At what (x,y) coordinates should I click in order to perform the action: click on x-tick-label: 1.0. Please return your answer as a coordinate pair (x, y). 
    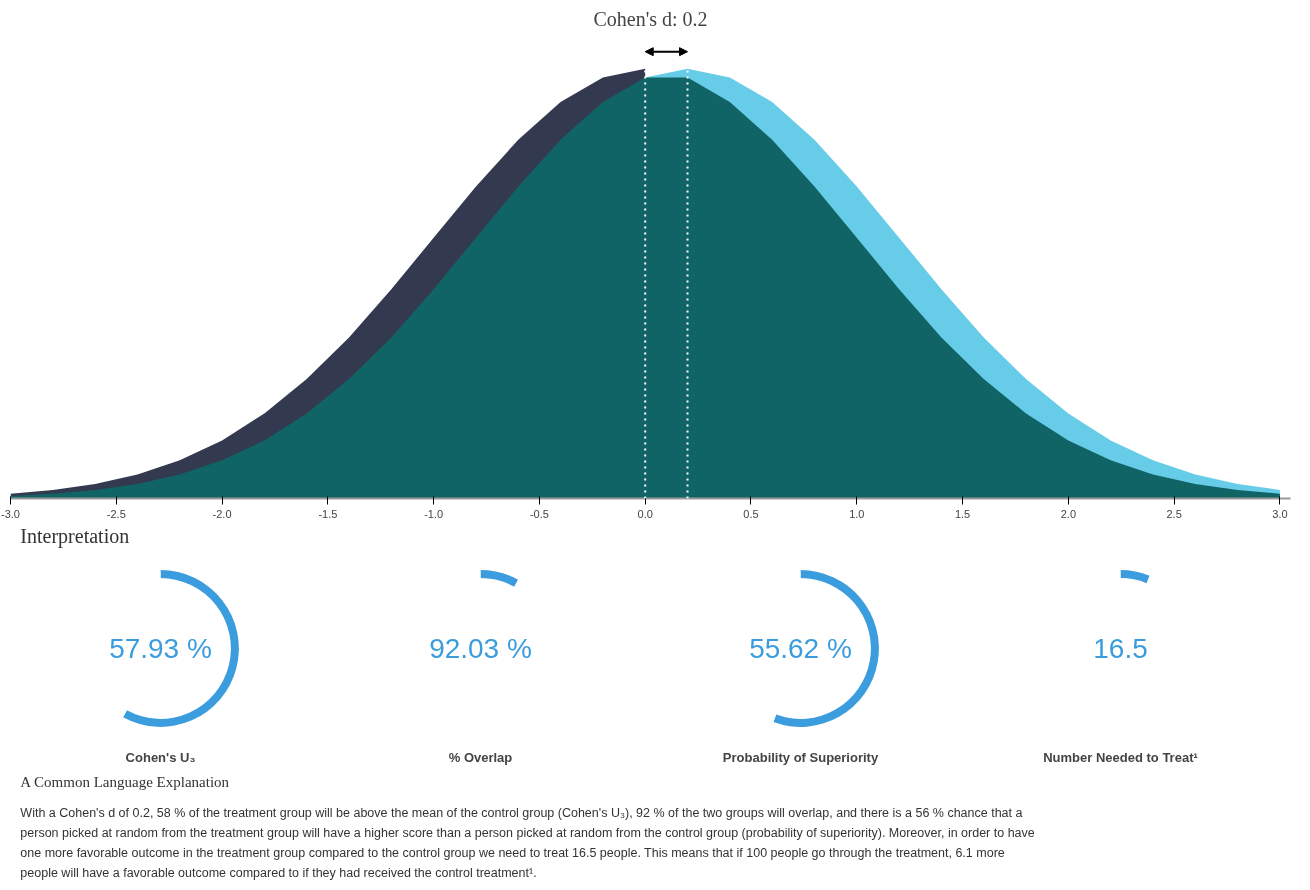
    Looking at the image, I should click on (857, 513).